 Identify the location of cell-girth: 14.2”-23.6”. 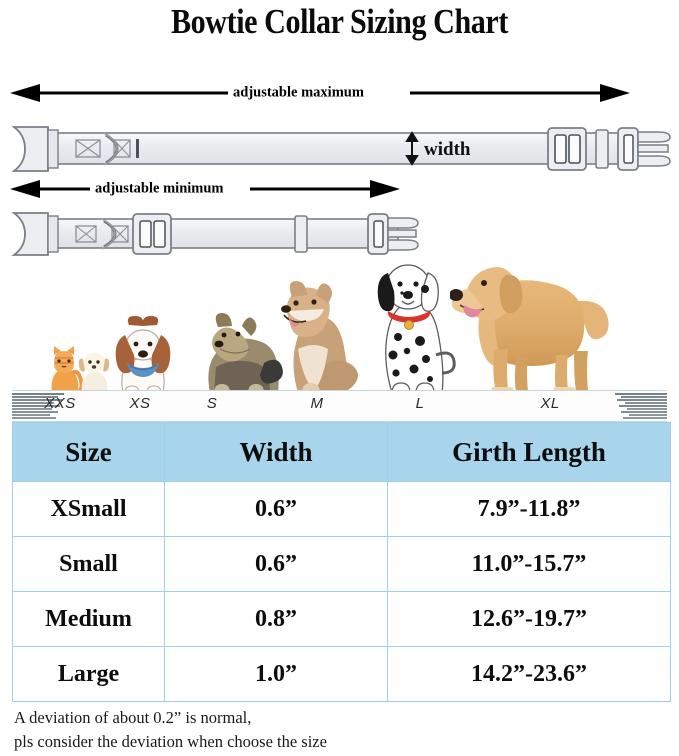
(529, 674).